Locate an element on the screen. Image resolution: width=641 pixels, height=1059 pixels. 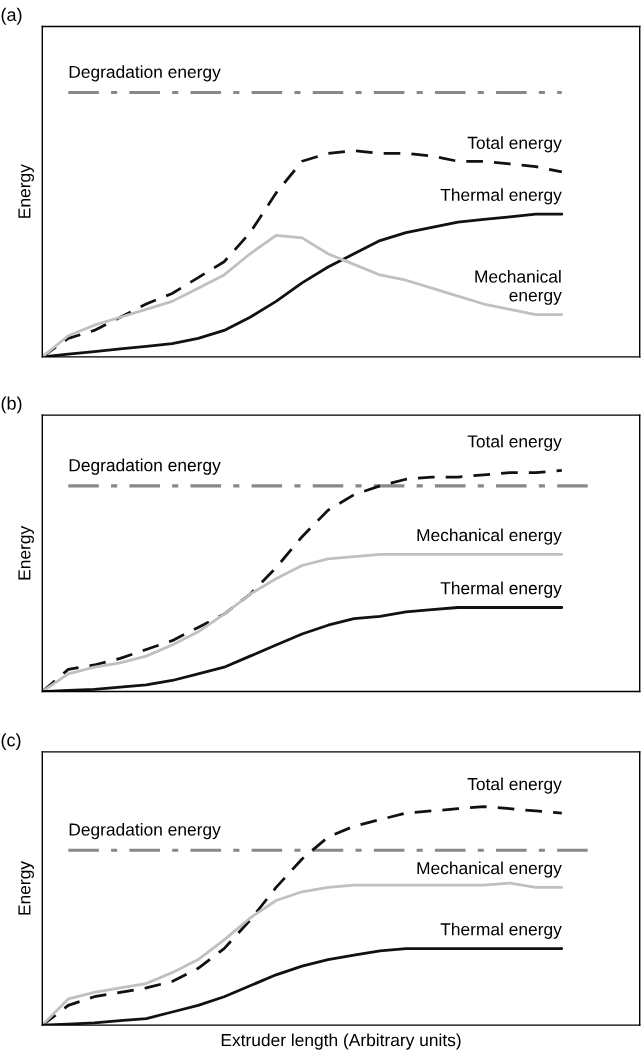
chart-title: (a) is located at coordinates (11, 16).